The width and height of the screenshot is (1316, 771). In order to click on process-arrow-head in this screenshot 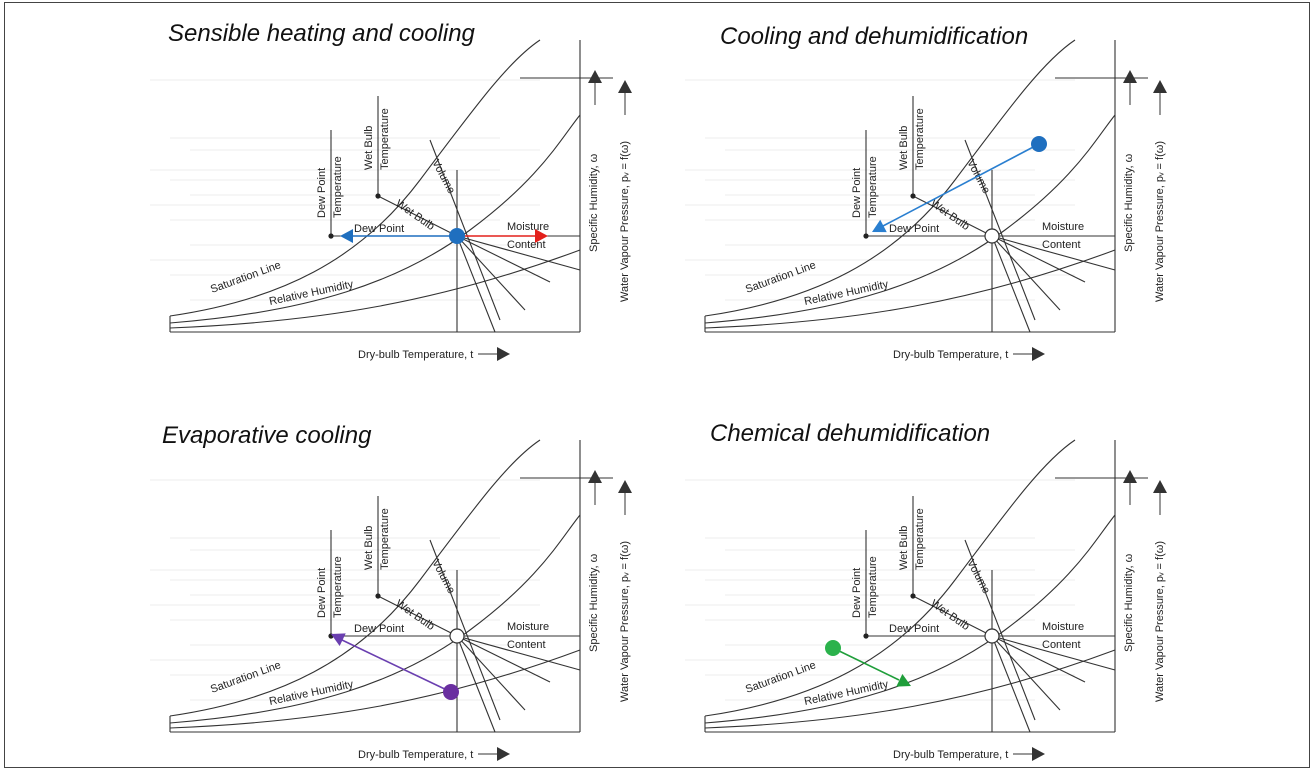, I will do `click(879, 226)`.